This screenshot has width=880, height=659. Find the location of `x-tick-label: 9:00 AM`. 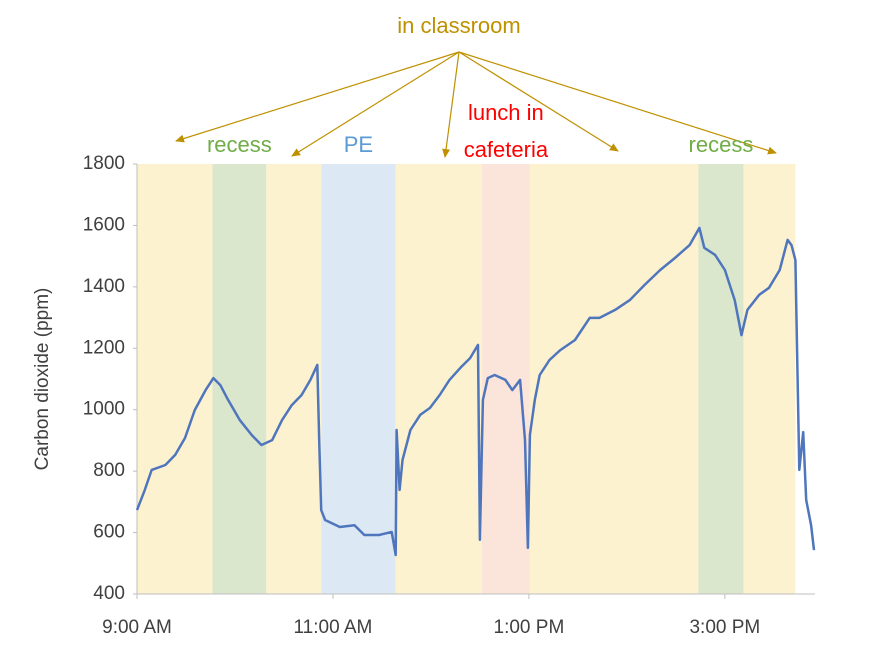

x-tick-label: 9:00 AM is located at coordinates (137, 627).